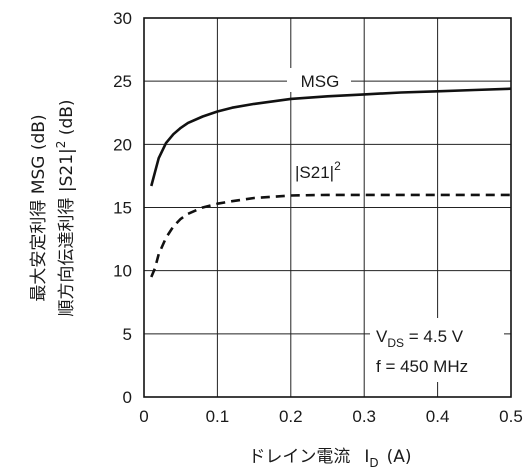 This screenshot has height=475, width=531. What do you see at coordinates (420, 338) in the screenshot?
I see `condition-vds: VDS = 4.5 V` at bounding box center [420, 338].